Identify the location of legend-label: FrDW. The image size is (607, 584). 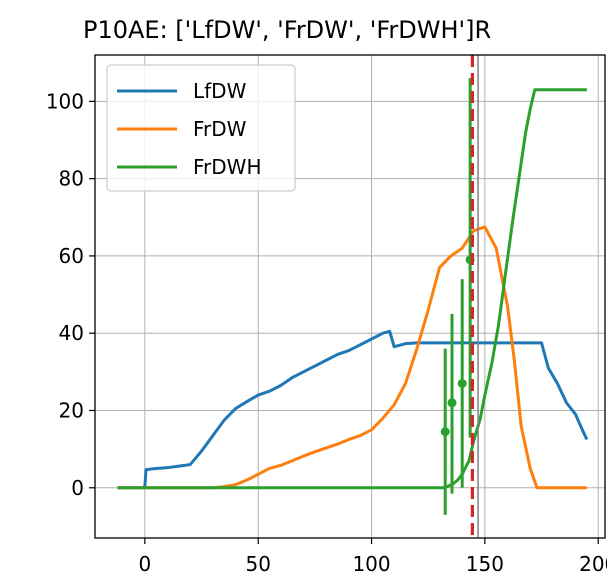
(220, 129).